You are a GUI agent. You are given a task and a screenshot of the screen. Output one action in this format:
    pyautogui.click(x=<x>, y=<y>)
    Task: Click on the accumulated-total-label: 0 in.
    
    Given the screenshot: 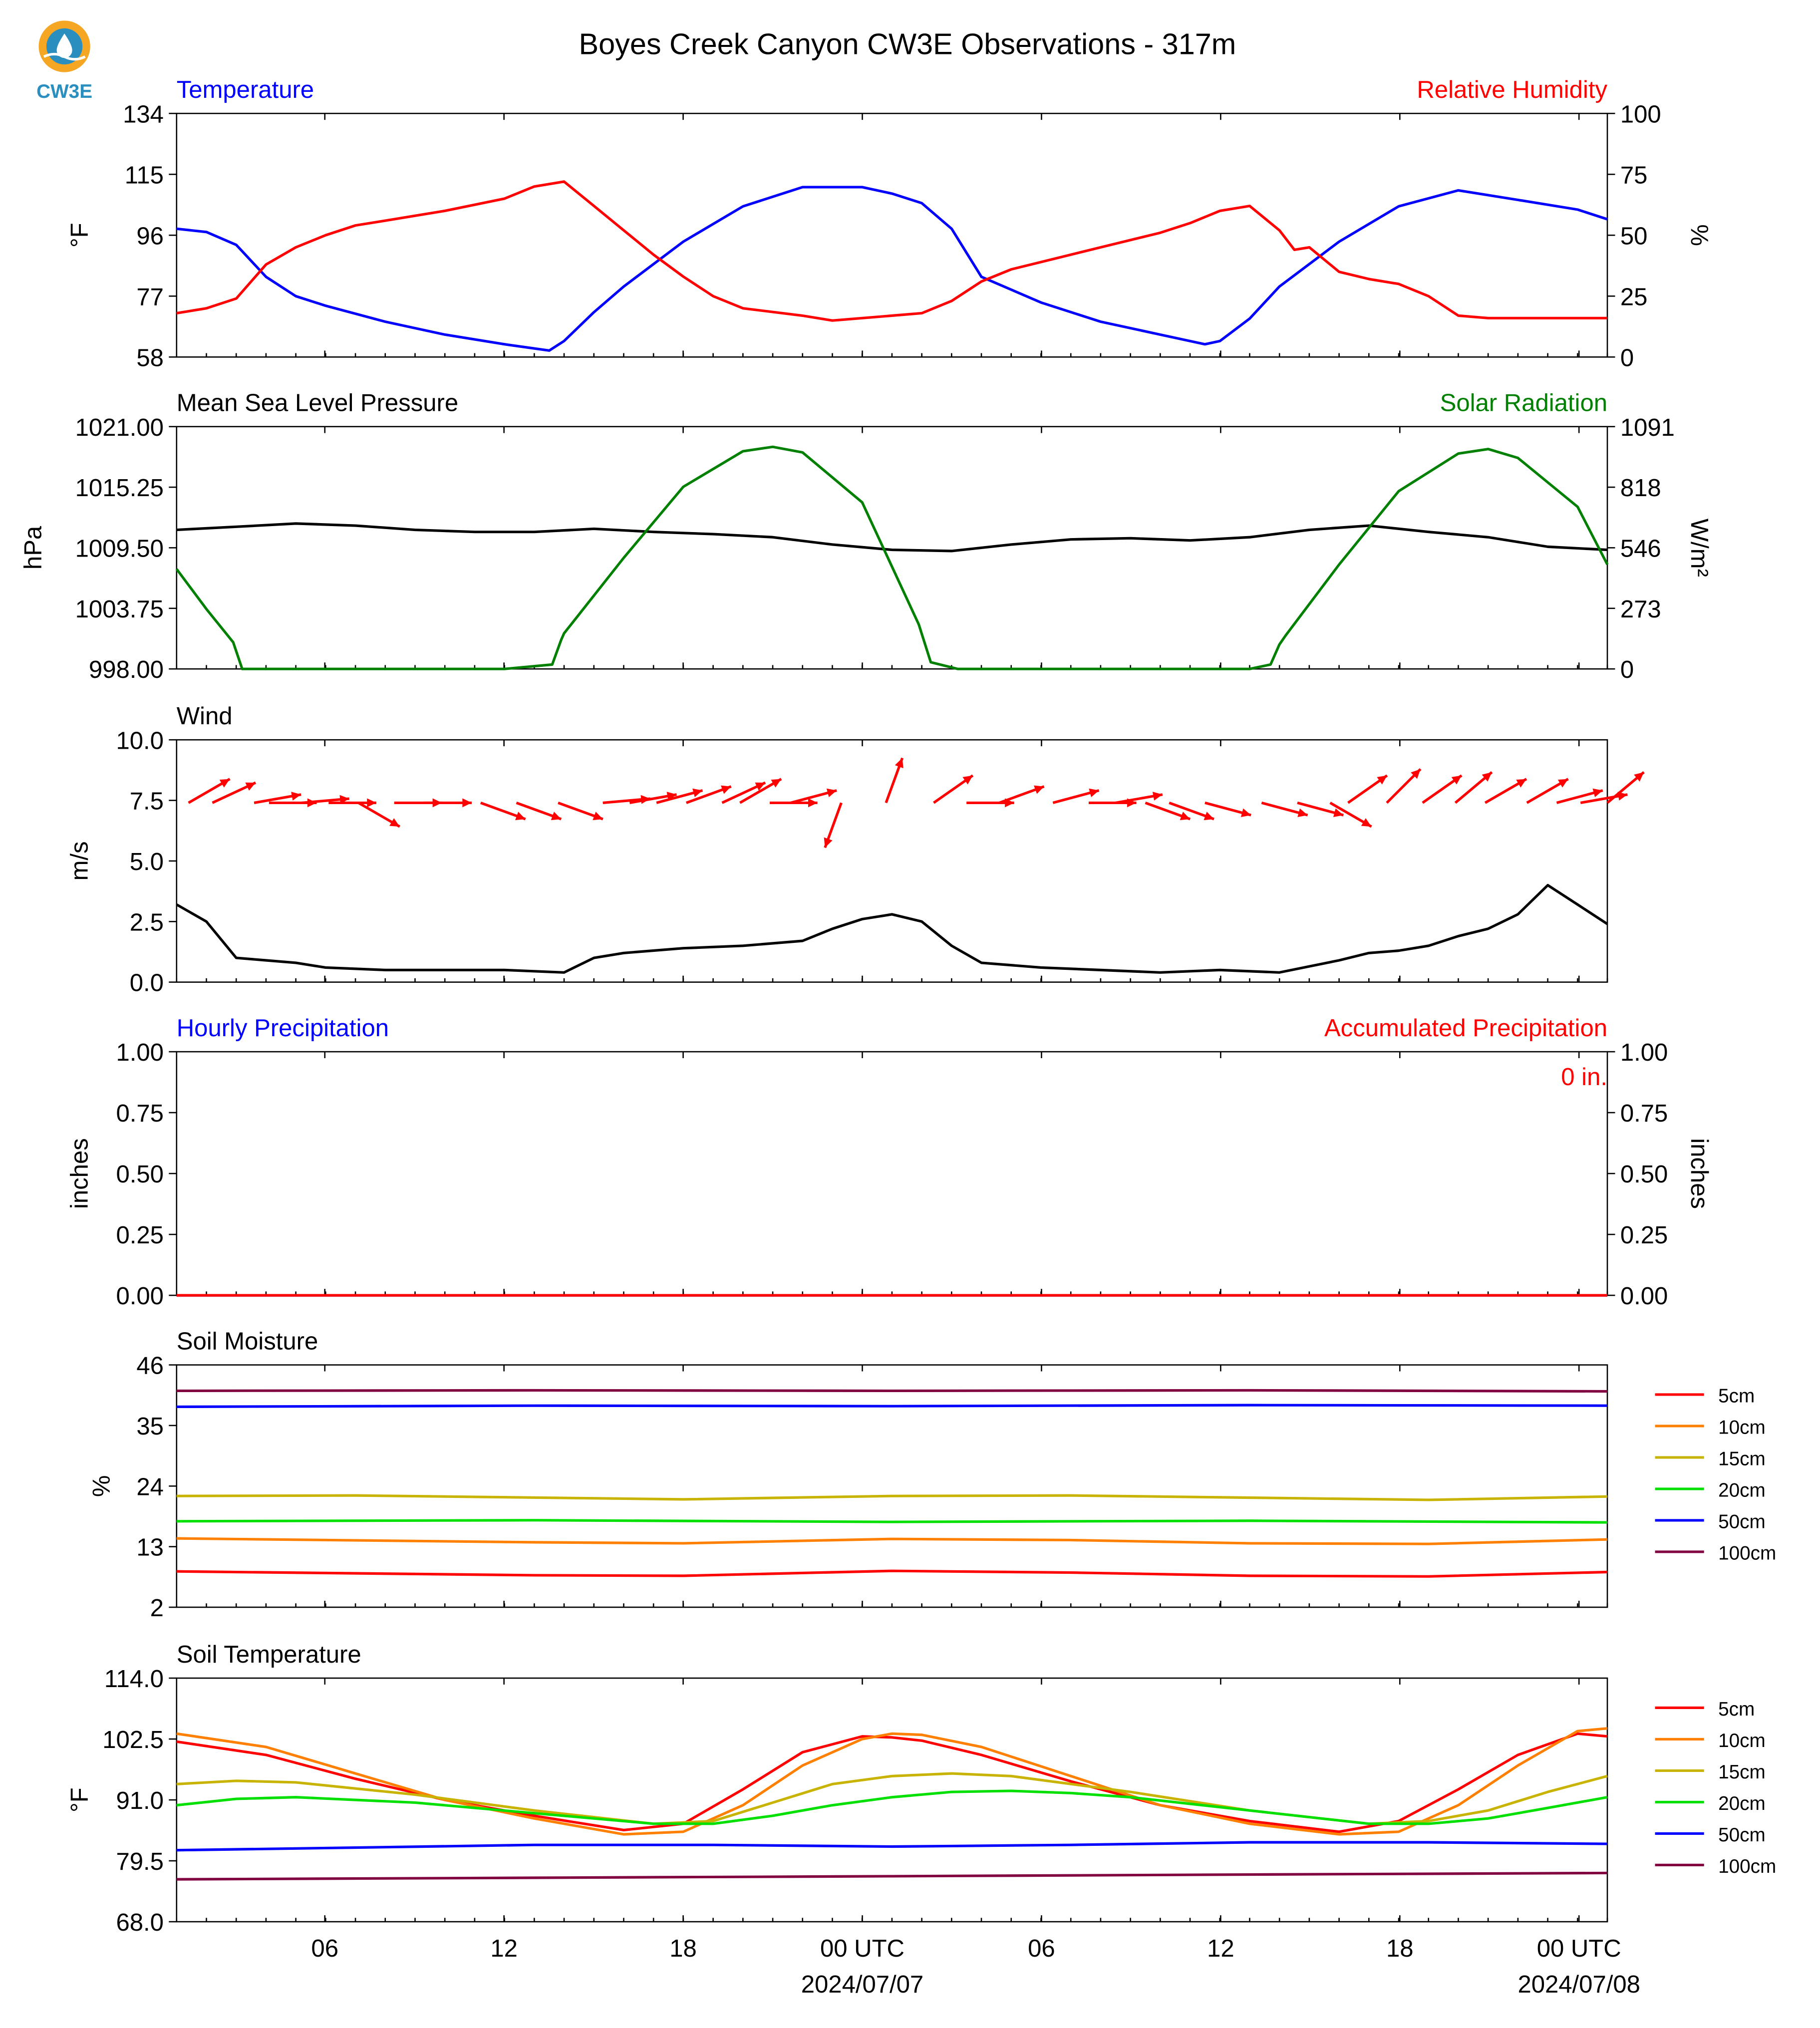 What is the action you would take?
    pyautogui.click(x=1584, y=1077)
    